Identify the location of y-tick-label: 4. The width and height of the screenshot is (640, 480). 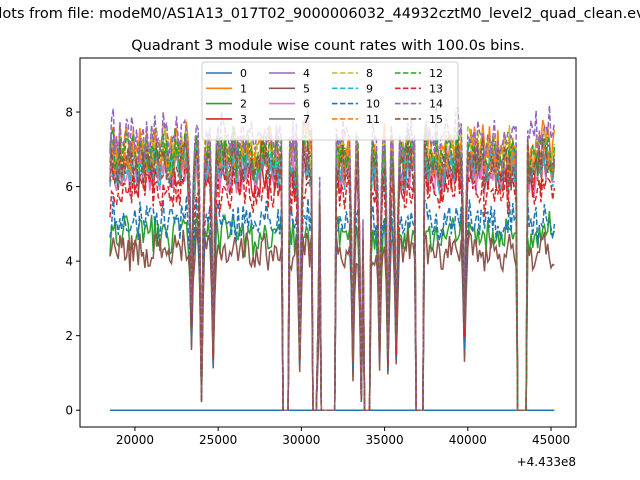
(69, 262).